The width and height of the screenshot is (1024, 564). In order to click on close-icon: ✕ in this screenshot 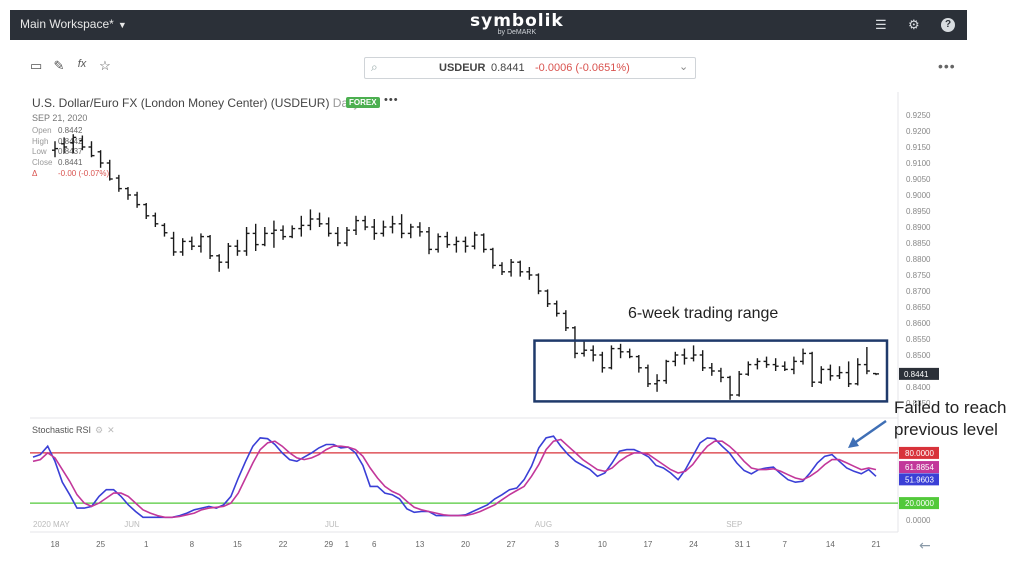, I will do `click(111, 430)`.